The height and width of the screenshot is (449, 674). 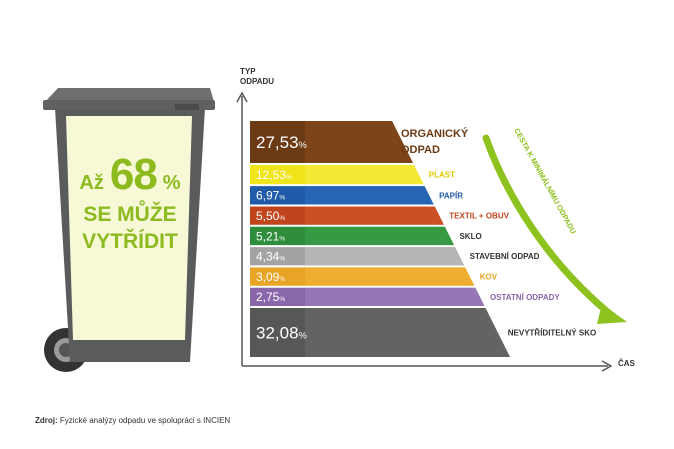 What do you see at coordinates (281, 333) in the screenshot?
I see `value-label-8: 32,08%` at bounding box center [281, 333].